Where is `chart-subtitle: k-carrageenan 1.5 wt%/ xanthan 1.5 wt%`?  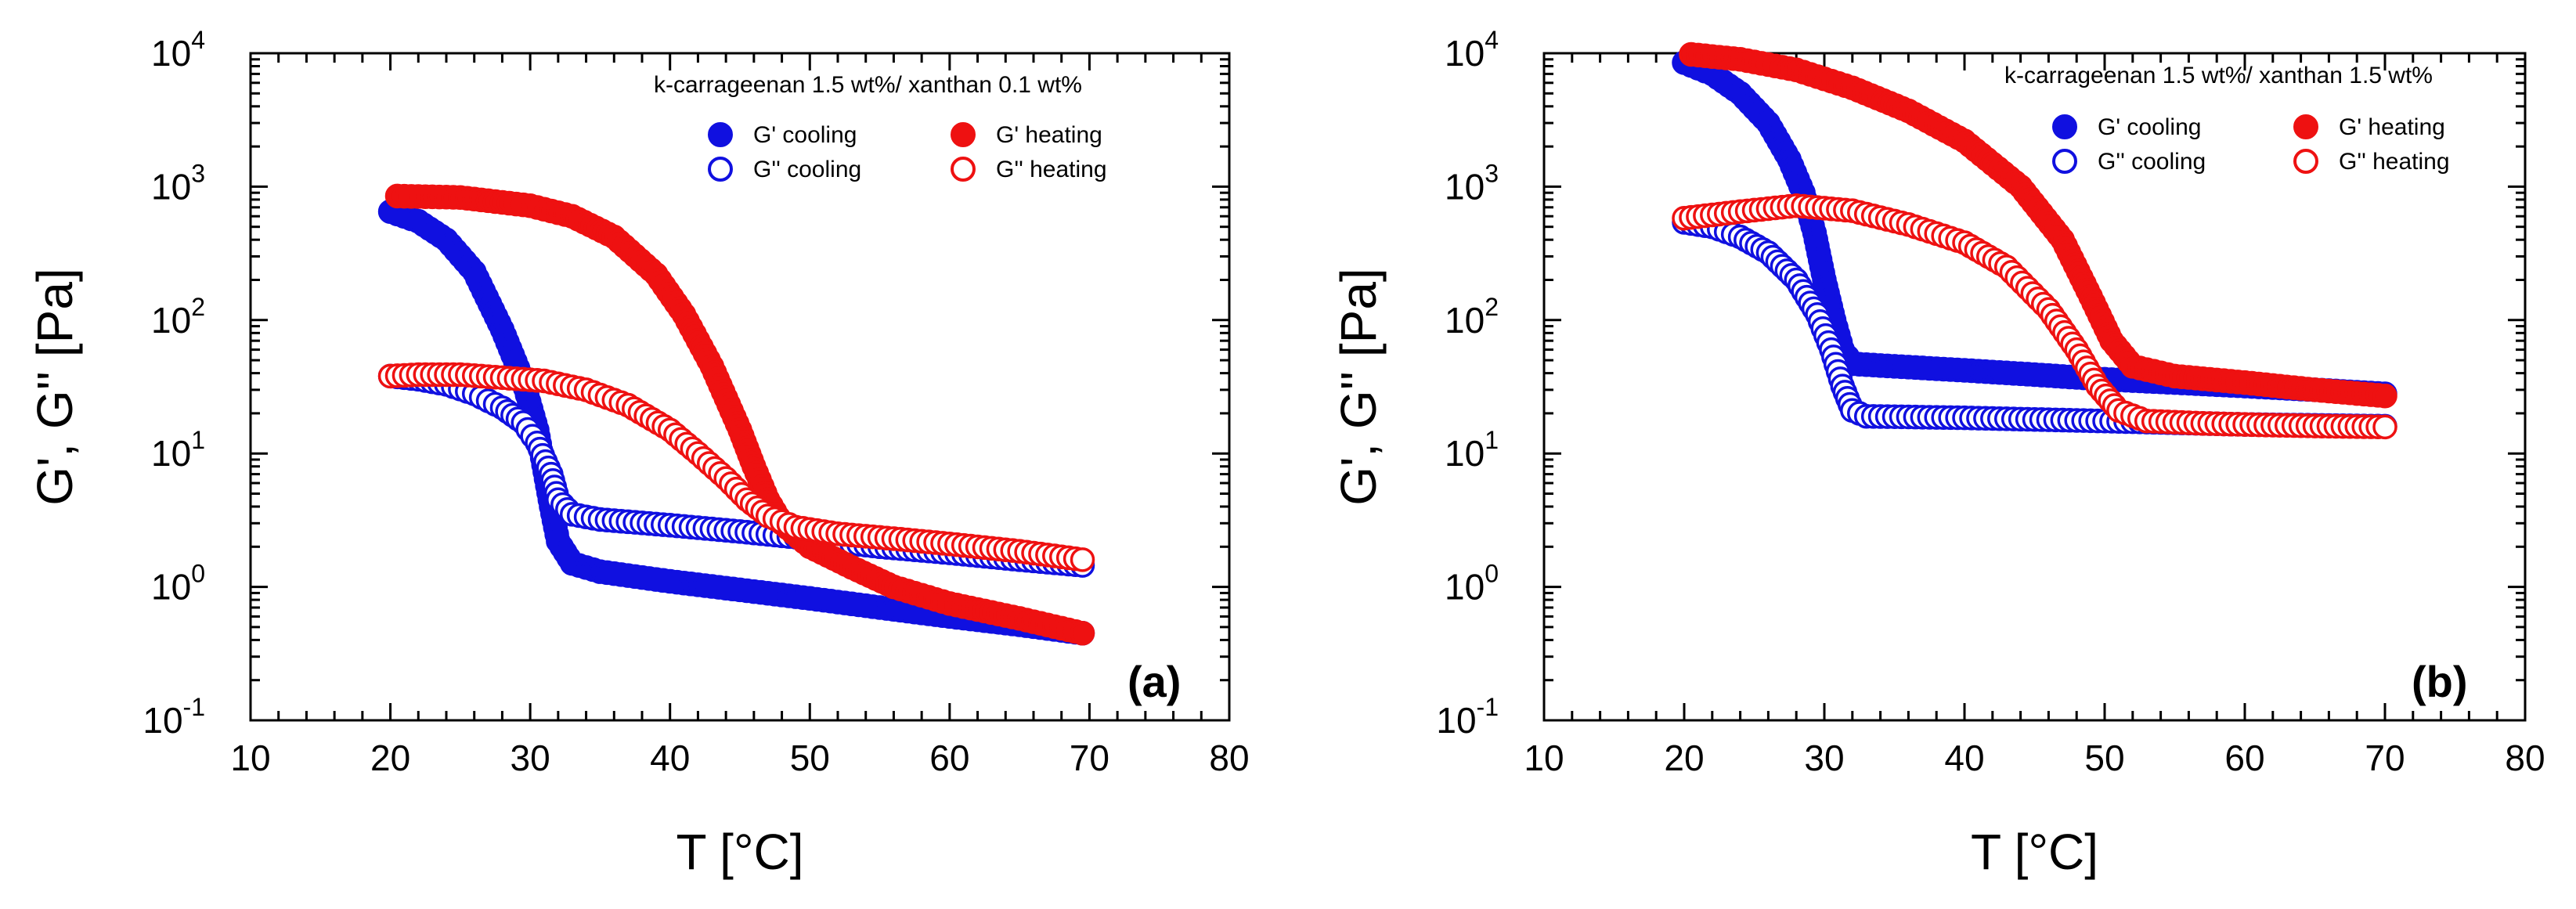 chart-subtitle: k-carrageenan 1.5 wt%/ xanthan 1.5 wt% is located at coordinates (2218, 75).